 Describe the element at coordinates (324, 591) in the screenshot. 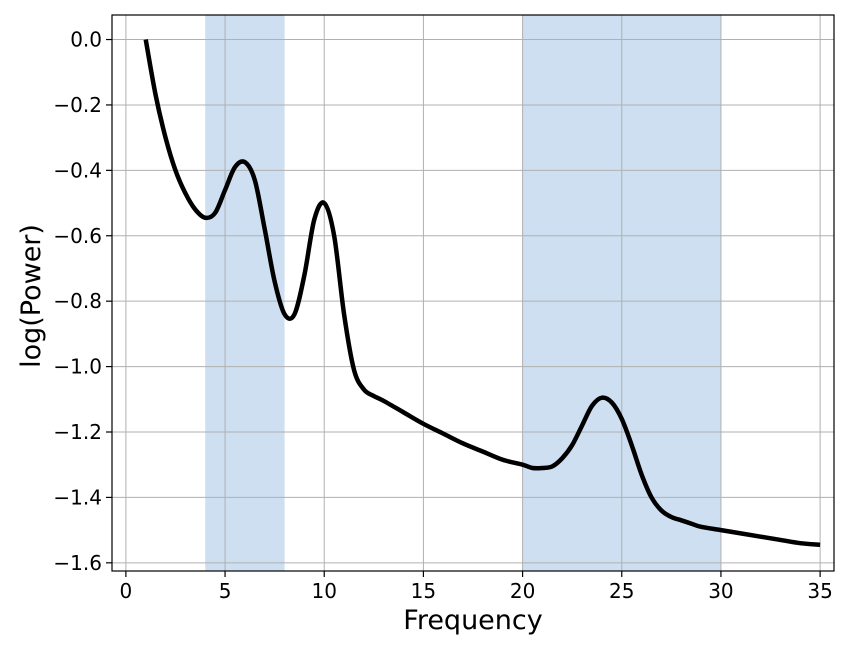

I see `x-tick-label-2: 10` at that location.